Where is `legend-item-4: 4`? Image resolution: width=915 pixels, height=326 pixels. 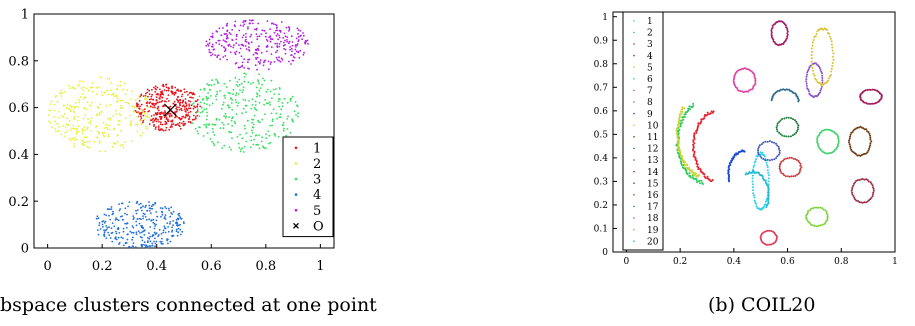 legend-item-4: 4 is located at coordinates (643, 57).